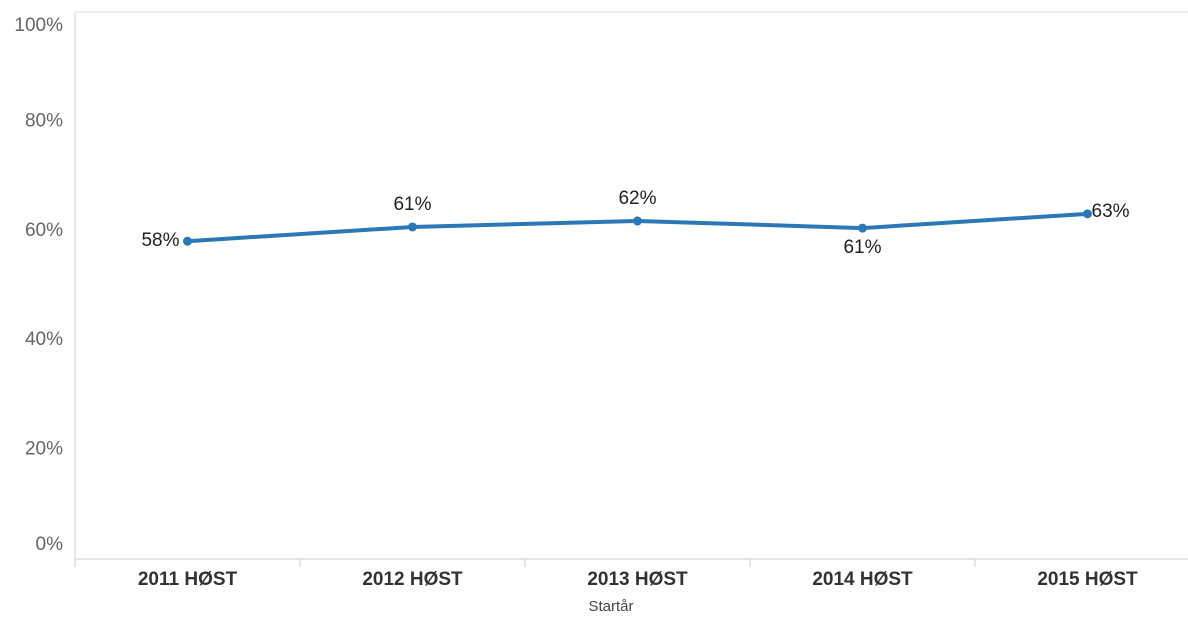 The image size is (1188, 619). Describe the element at coordinates (637, 198) in the screenshot. I see `data-label: 62%` at that location.